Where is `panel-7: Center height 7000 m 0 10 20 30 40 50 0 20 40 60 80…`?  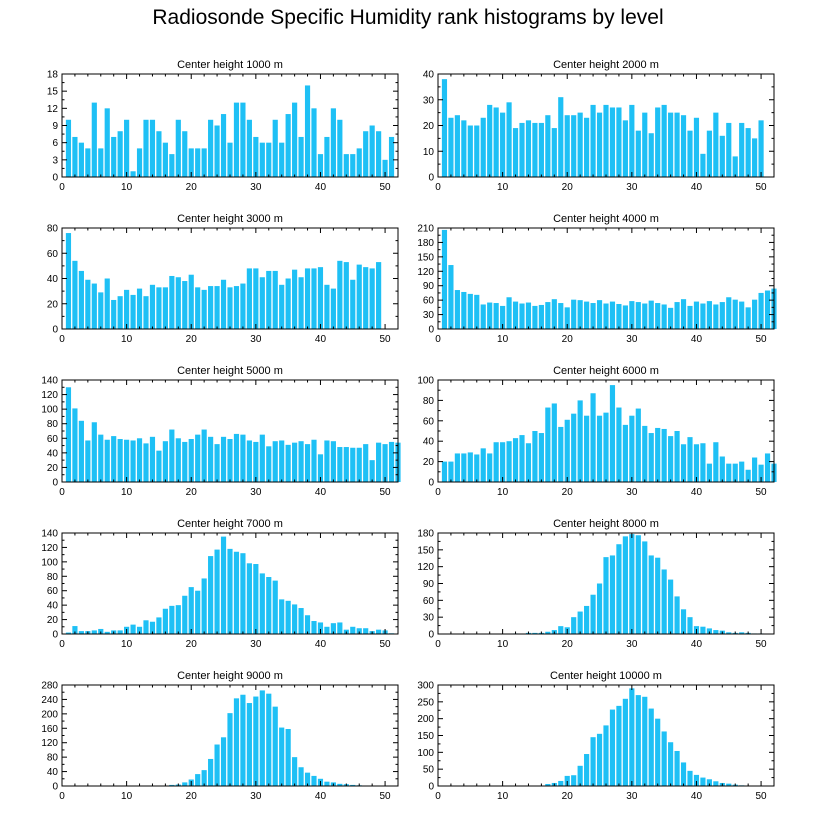
panel-7: Center height 7000 m 0 10 20 30 40 50 0 20 40 60 80… is located at coordinates (220, 584).